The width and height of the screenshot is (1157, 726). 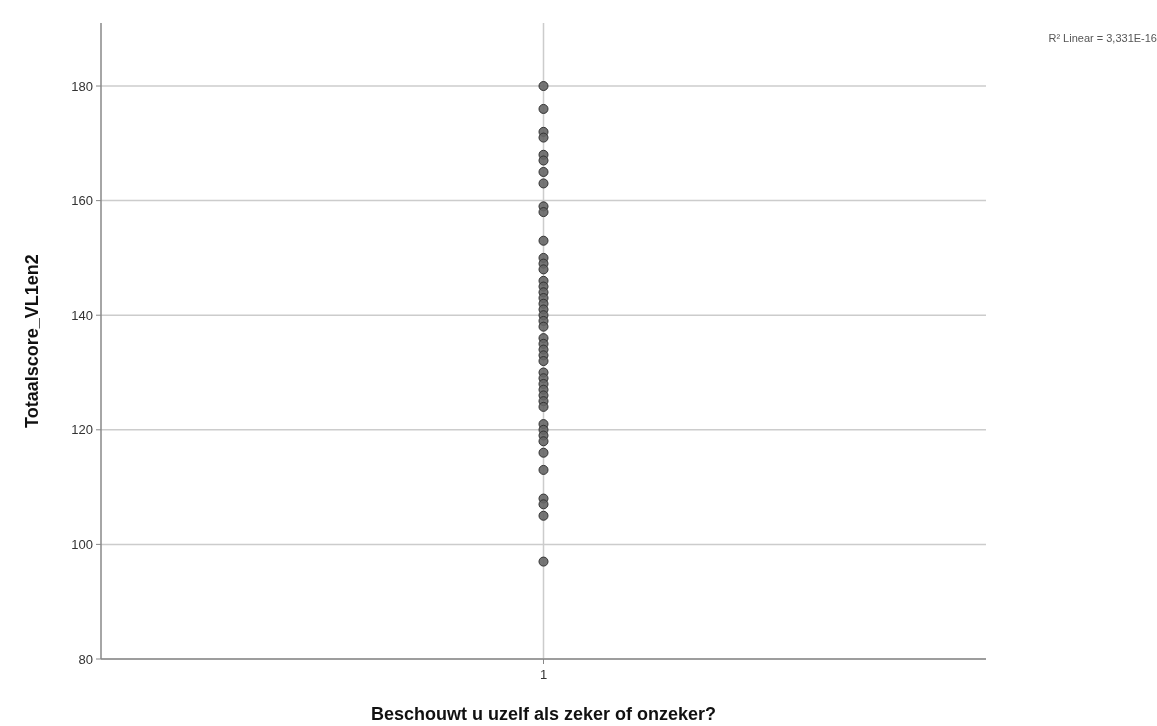 What do you see at coordinates (85, 659) in the screenshot?
I see `y-tick-label: 80` at bounding box center [85, 659].